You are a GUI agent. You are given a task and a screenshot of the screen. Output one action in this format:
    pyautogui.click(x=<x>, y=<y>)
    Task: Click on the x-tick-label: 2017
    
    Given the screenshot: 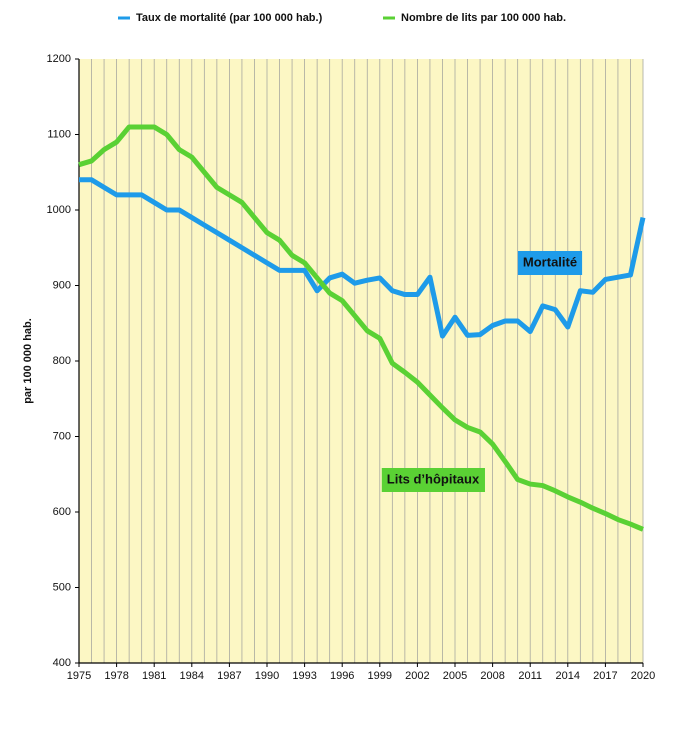 What is the action you would take?
    pyautogui.click(x=605, y=676)
    